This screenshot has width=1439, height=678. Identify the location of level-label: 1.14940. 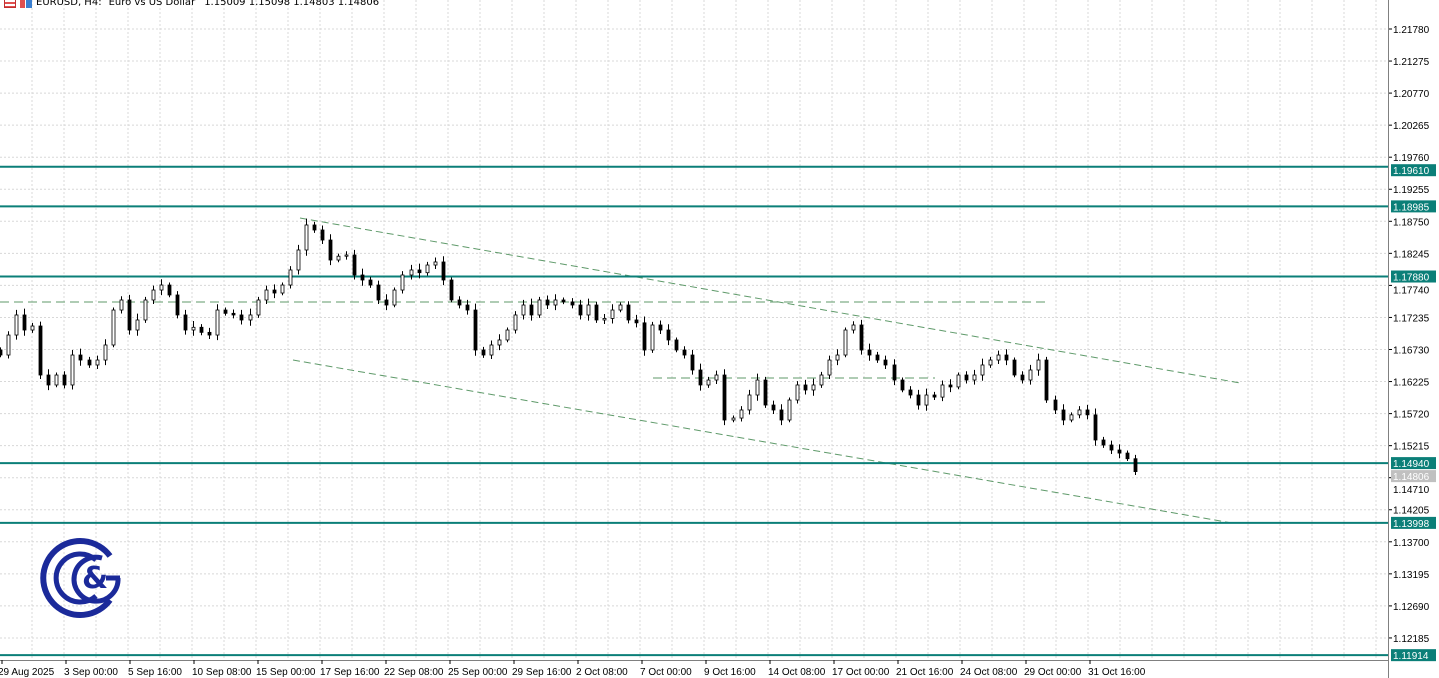
(1411, 464).